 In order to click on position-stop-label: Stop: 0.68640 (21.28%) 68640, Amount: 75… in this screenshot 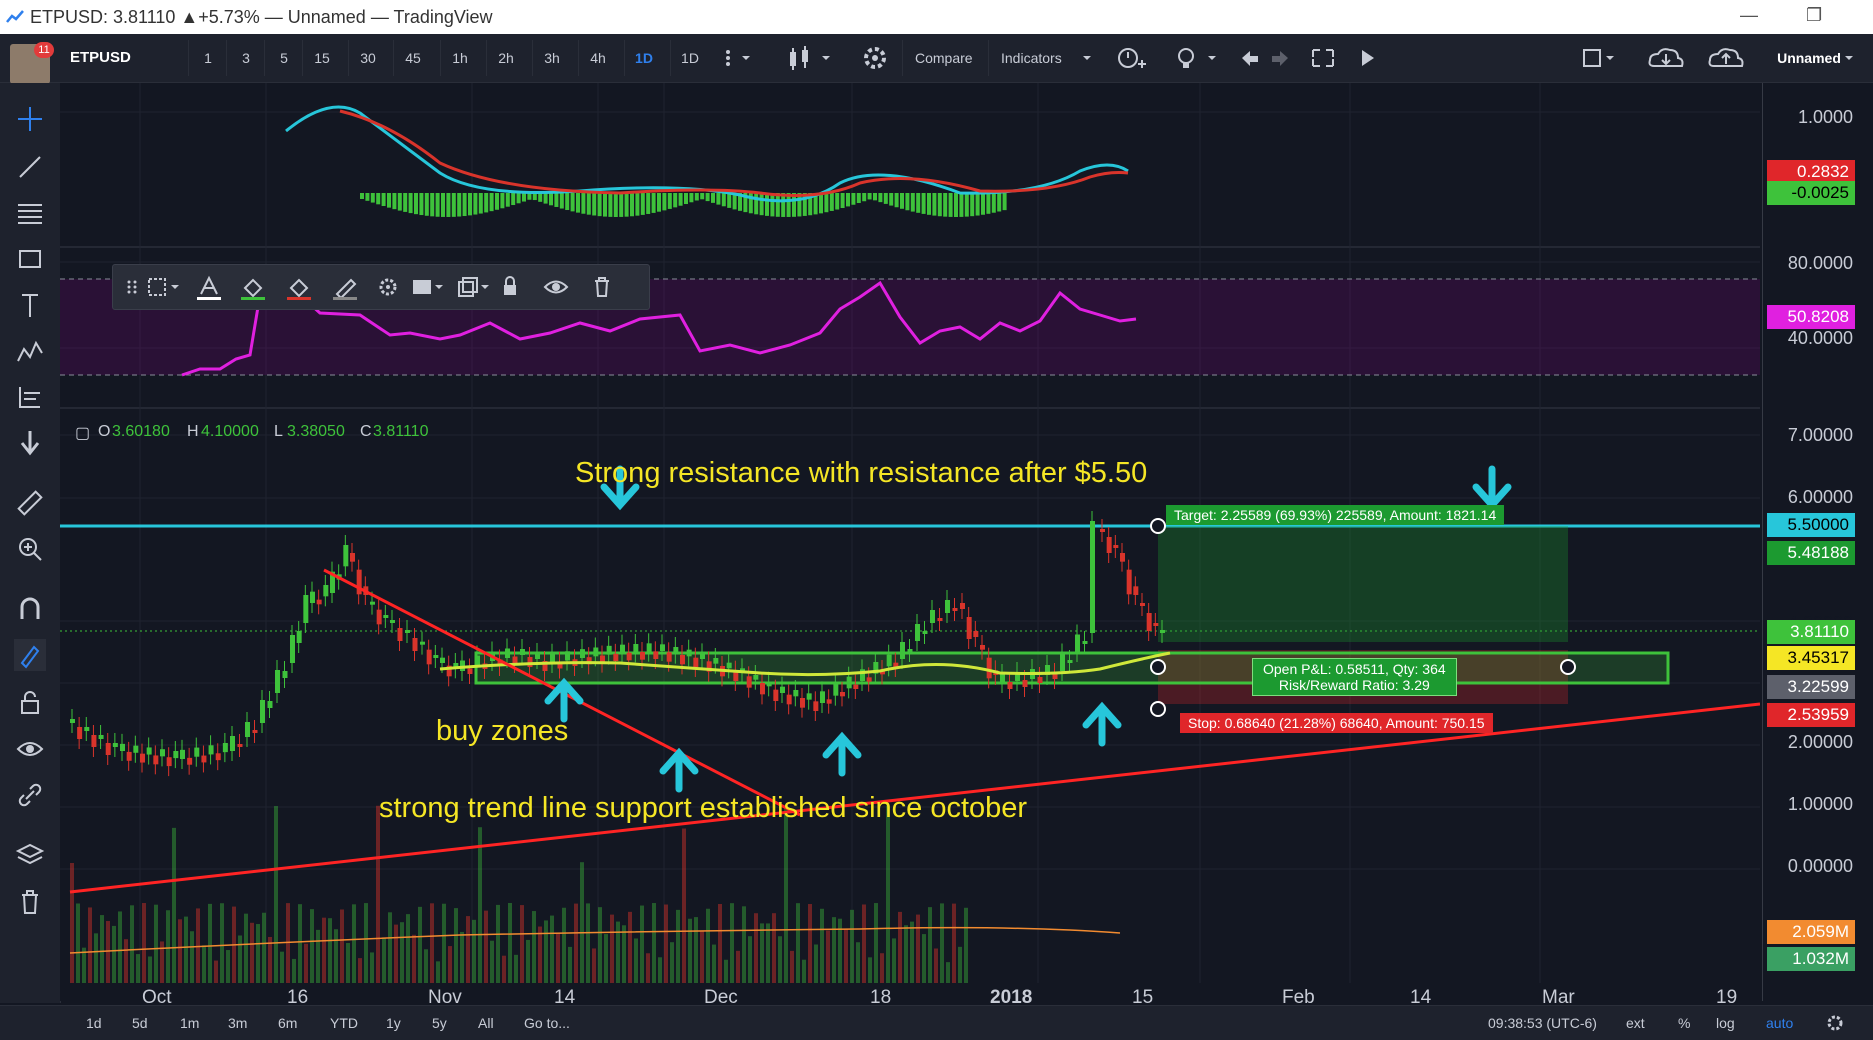, I will do `click(1336, 723)`.